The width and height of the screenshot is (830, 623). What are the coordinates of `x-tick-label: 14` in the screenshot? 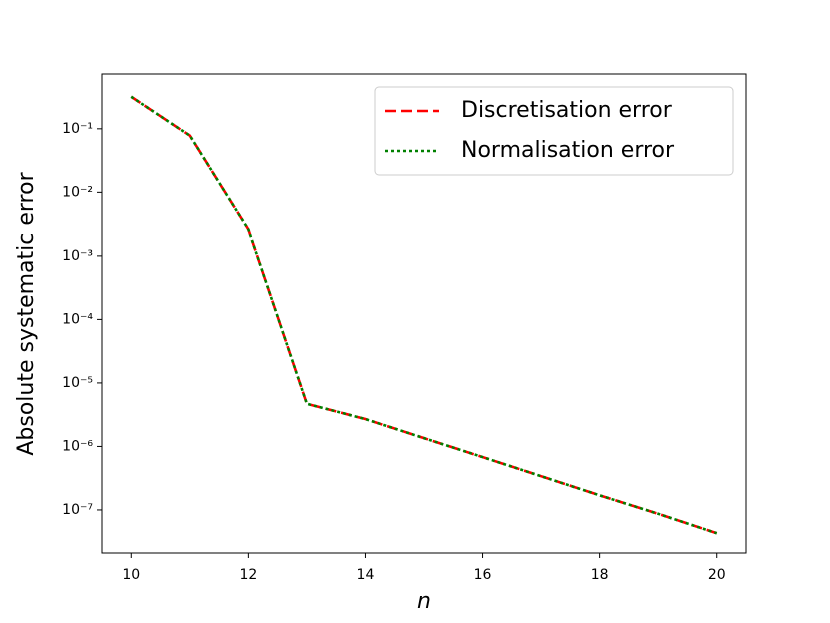 It's located at (366, 575).